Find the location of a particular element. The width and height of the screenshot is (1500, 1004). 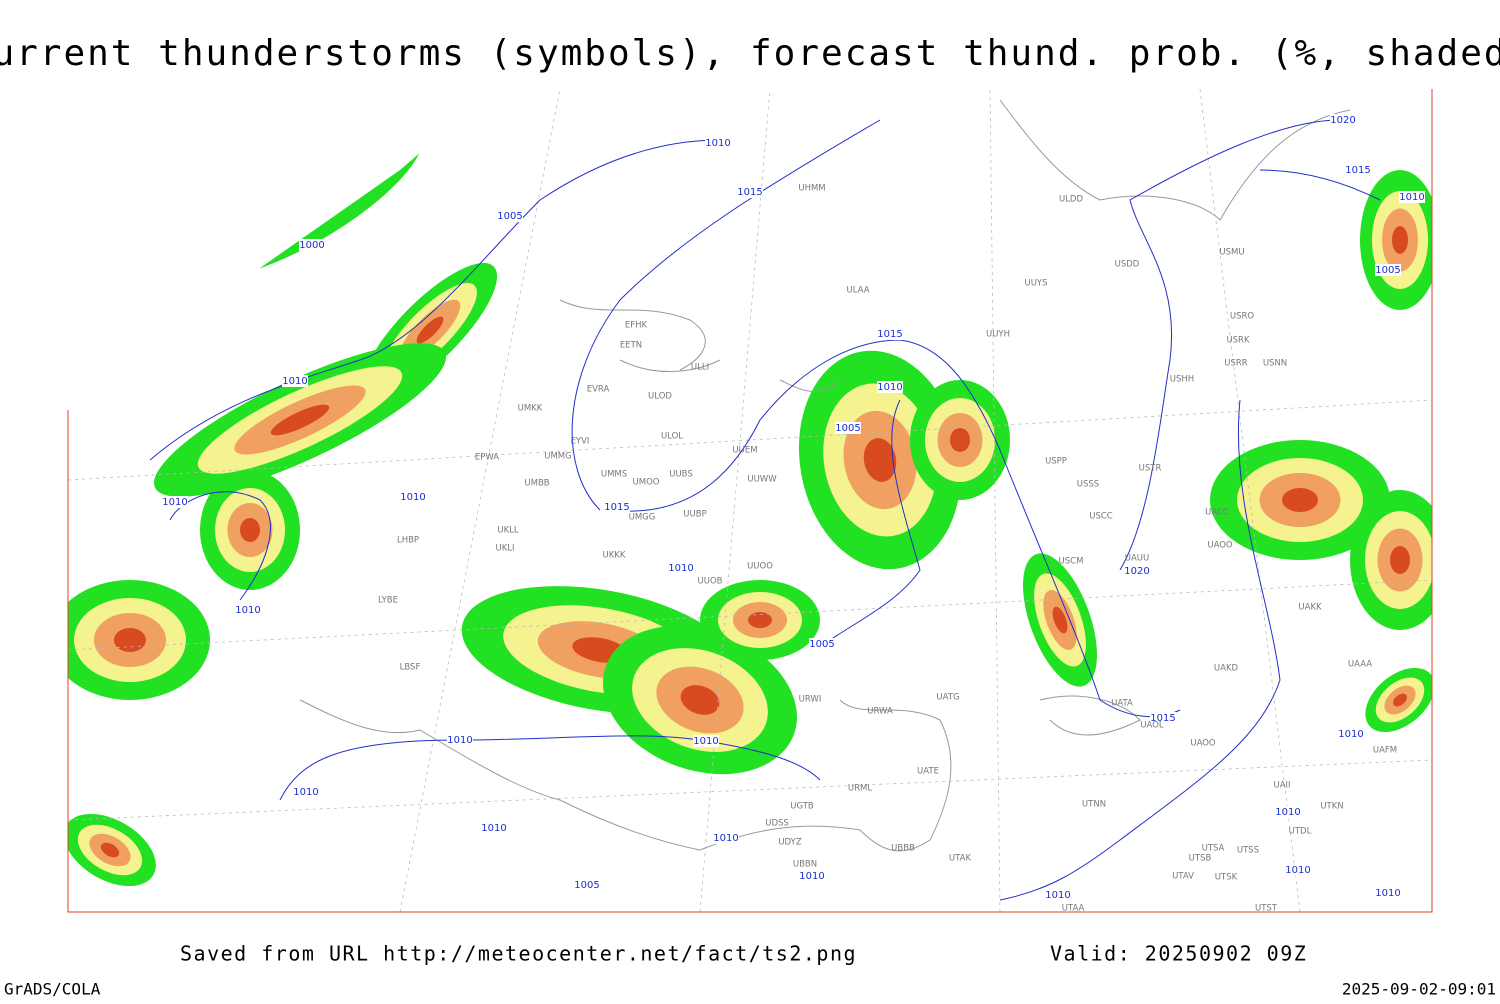

valid-time: Valid: 20250902 09Z is located at coordinates (1178, 954).